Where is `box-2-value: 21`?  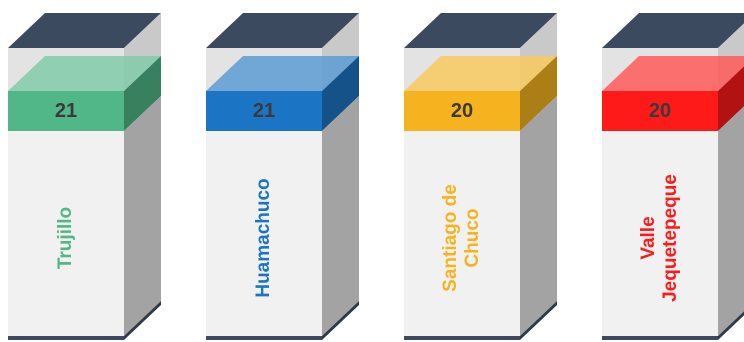 box-2-value: 21 is located at coordinates (264, 111).